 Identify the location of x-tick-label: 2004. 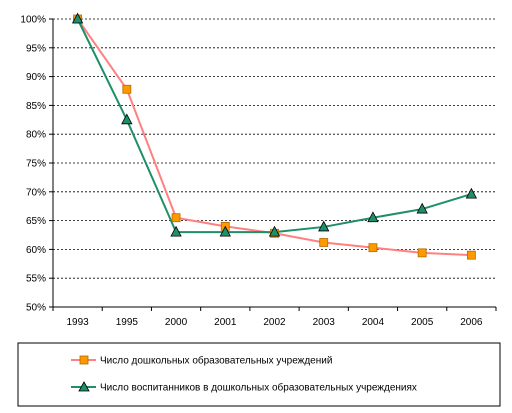
(373, 322).